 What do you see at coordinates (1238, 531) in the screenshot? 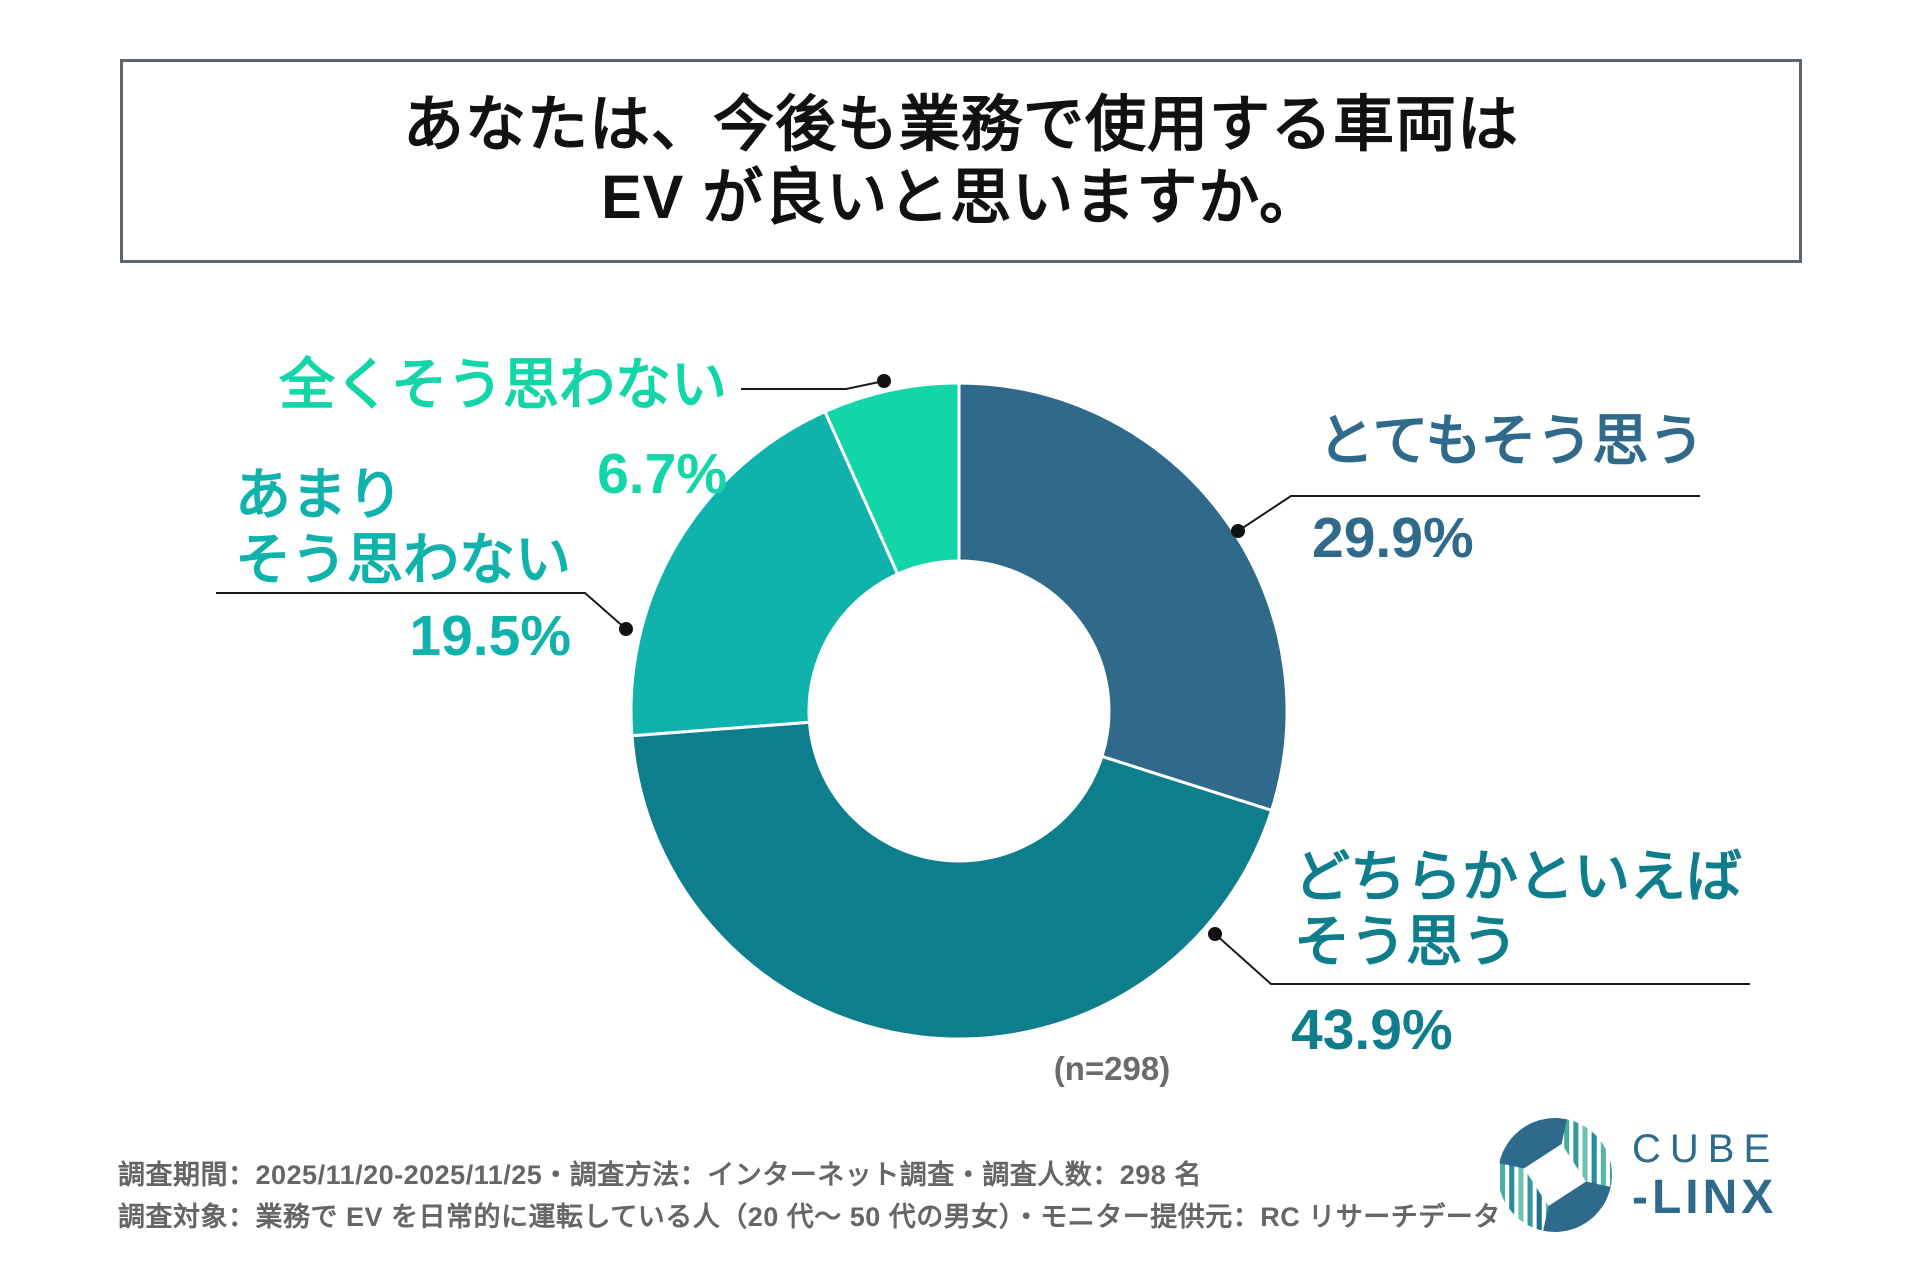
I see `leader-dot-strongly` at bounding box center [1238, 531].